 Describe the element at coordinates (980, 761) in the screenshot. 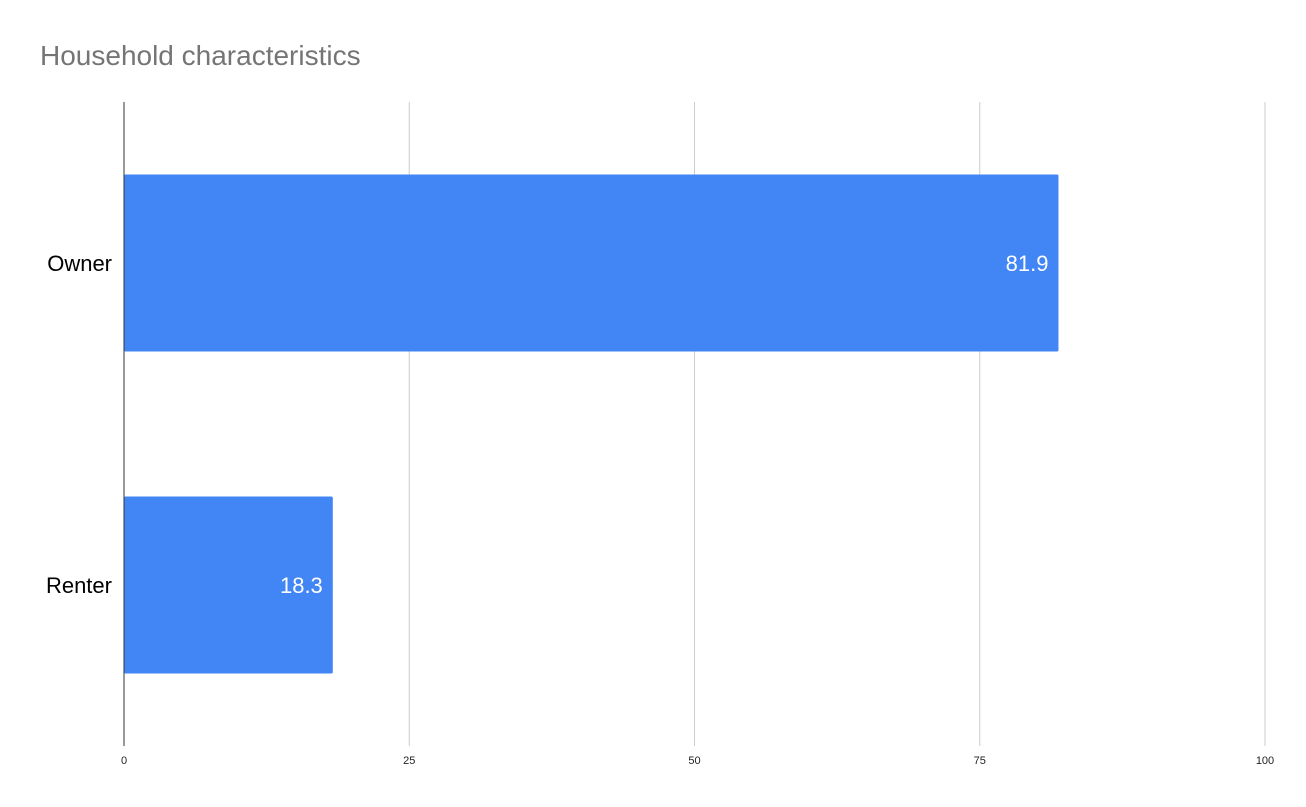

I see `x-tick-label: 75` at that location.